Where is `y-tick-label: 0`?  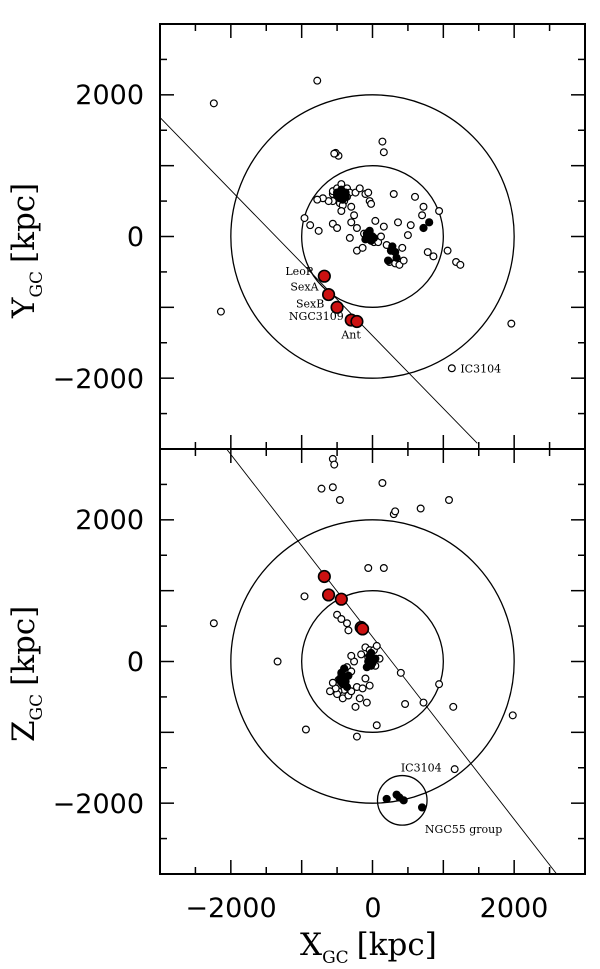 y-tick-label: 0 is located at coordinates (135, 237).